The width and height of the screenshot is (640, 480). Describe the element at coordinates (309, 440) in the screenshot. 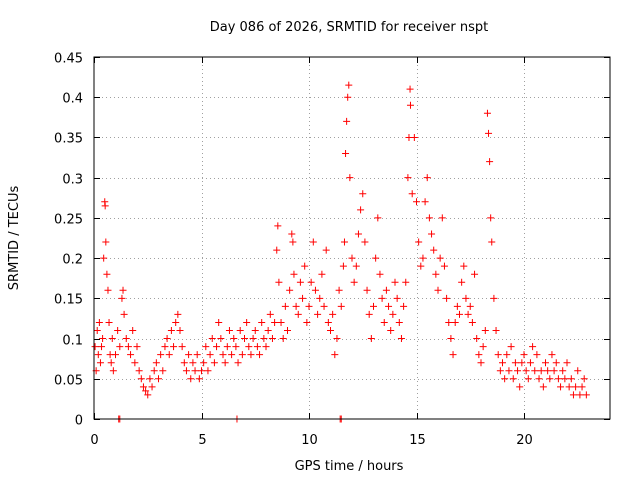

I see `x-tick-label: 10` at that location.